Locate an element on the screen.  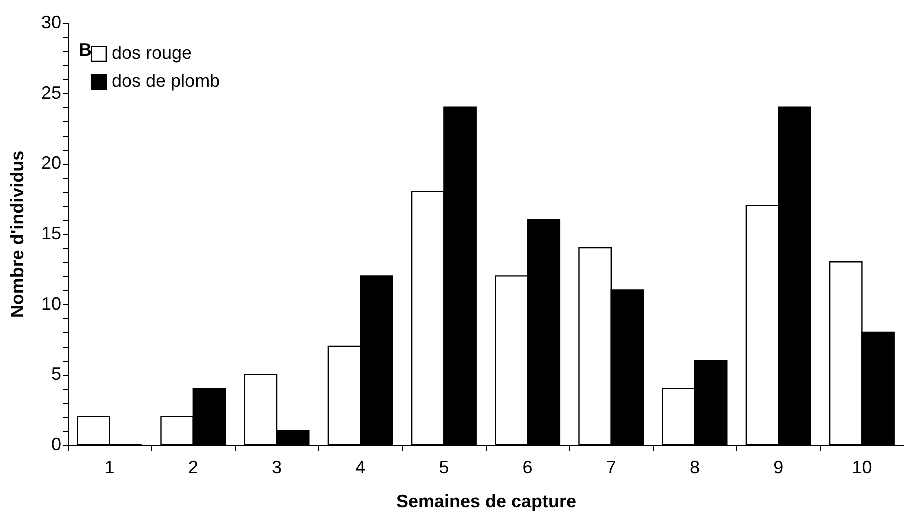
x-tick-label: 6 is located at coordinates (527, 468).